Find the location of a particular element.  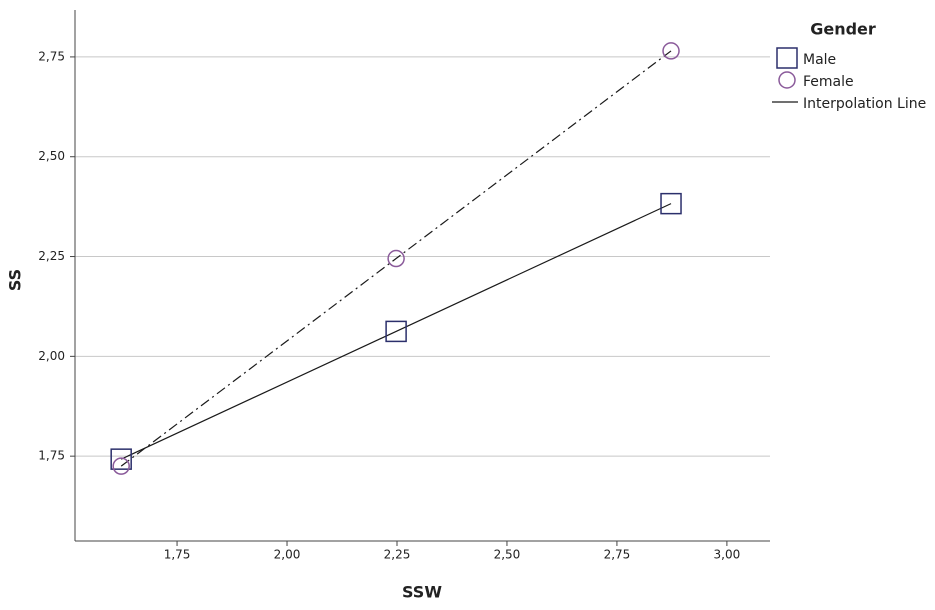

x-tick-label: 2,75 is located at coordinates (617, 555).